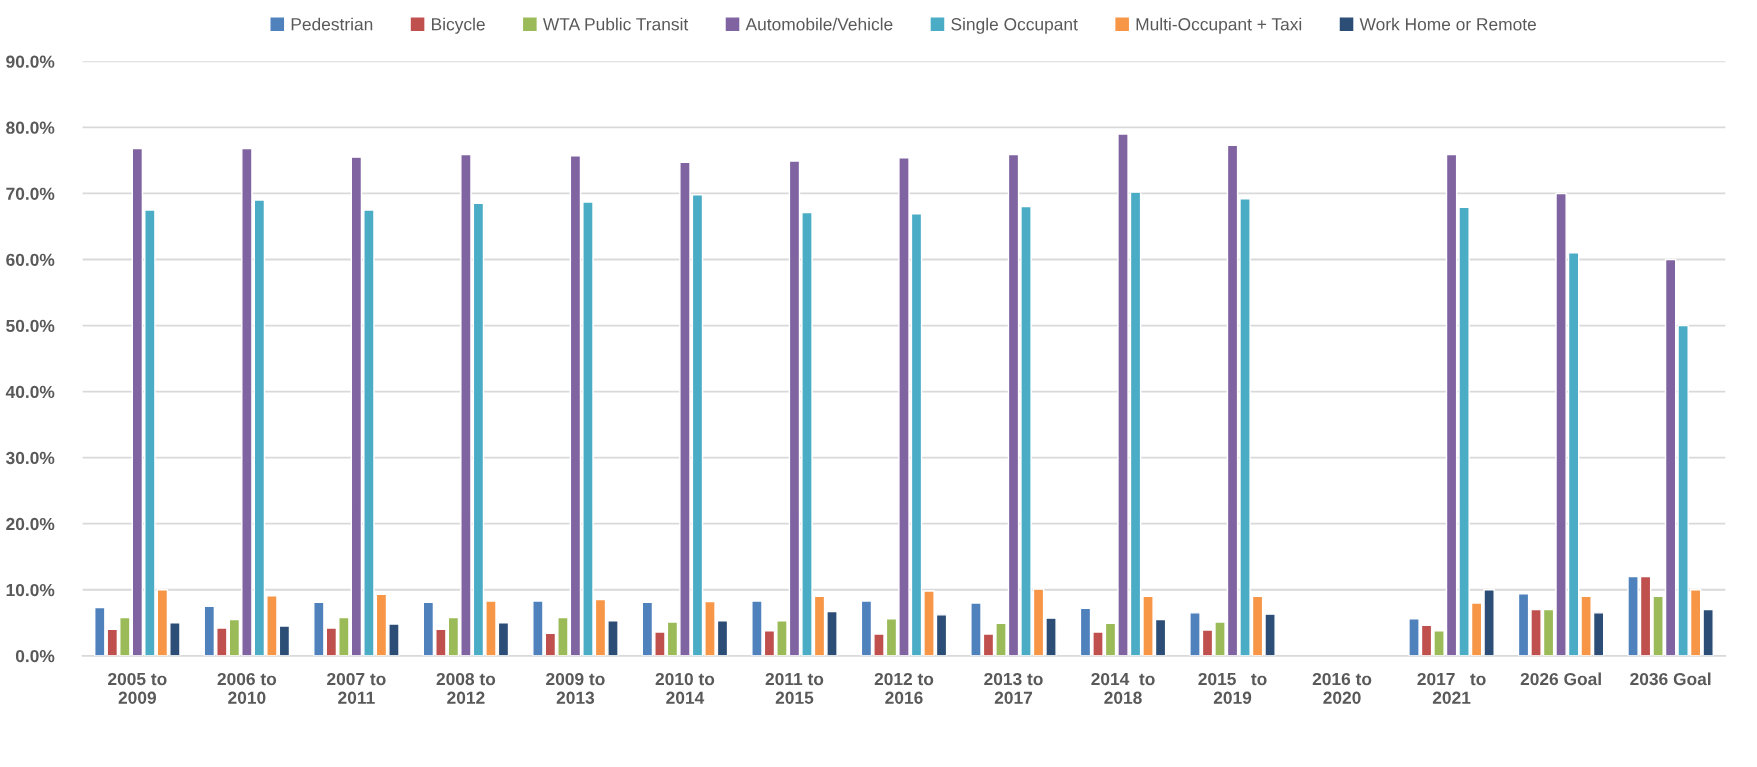 This screenshot has width=1757, height=767. What do you see at coordinates (30, 458) in the screenshot?
I see `y-tick-label: 30.0%` at bounding box center [30, 458].